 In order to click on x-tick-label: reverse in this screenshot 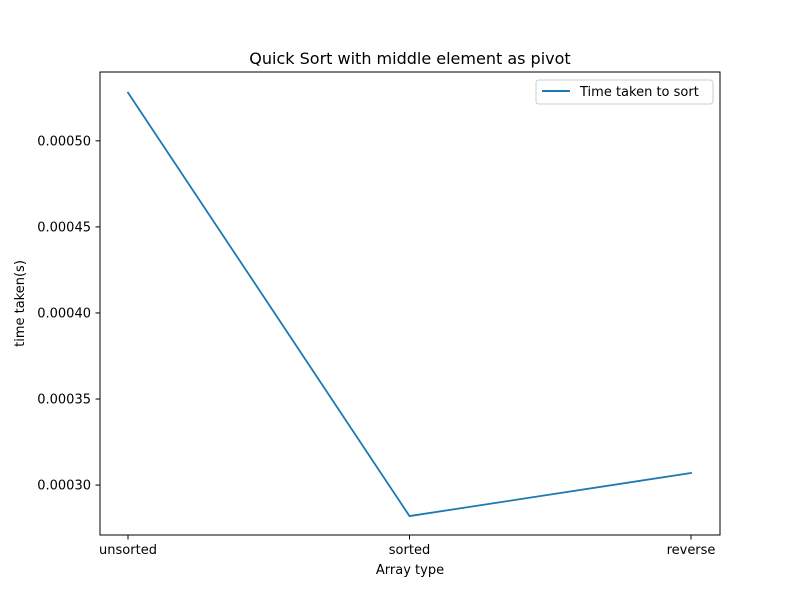, I will do `click(691, 550)`.